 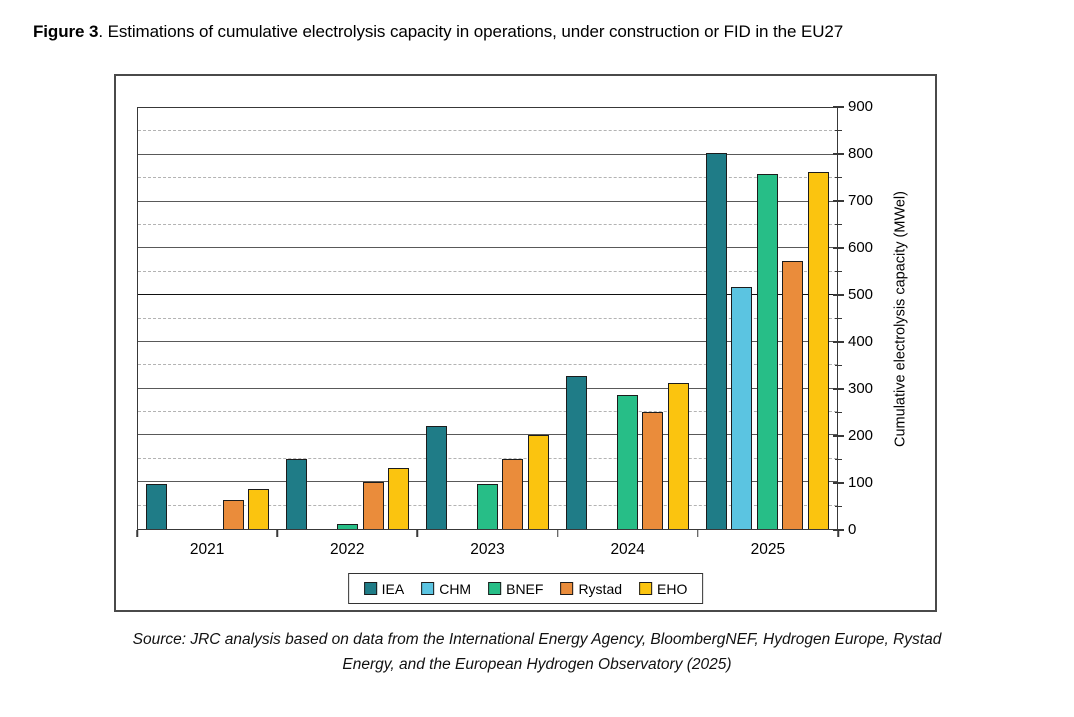 I want to click on y-axis-tick-label-600: 600, so click(x=861, y=247).